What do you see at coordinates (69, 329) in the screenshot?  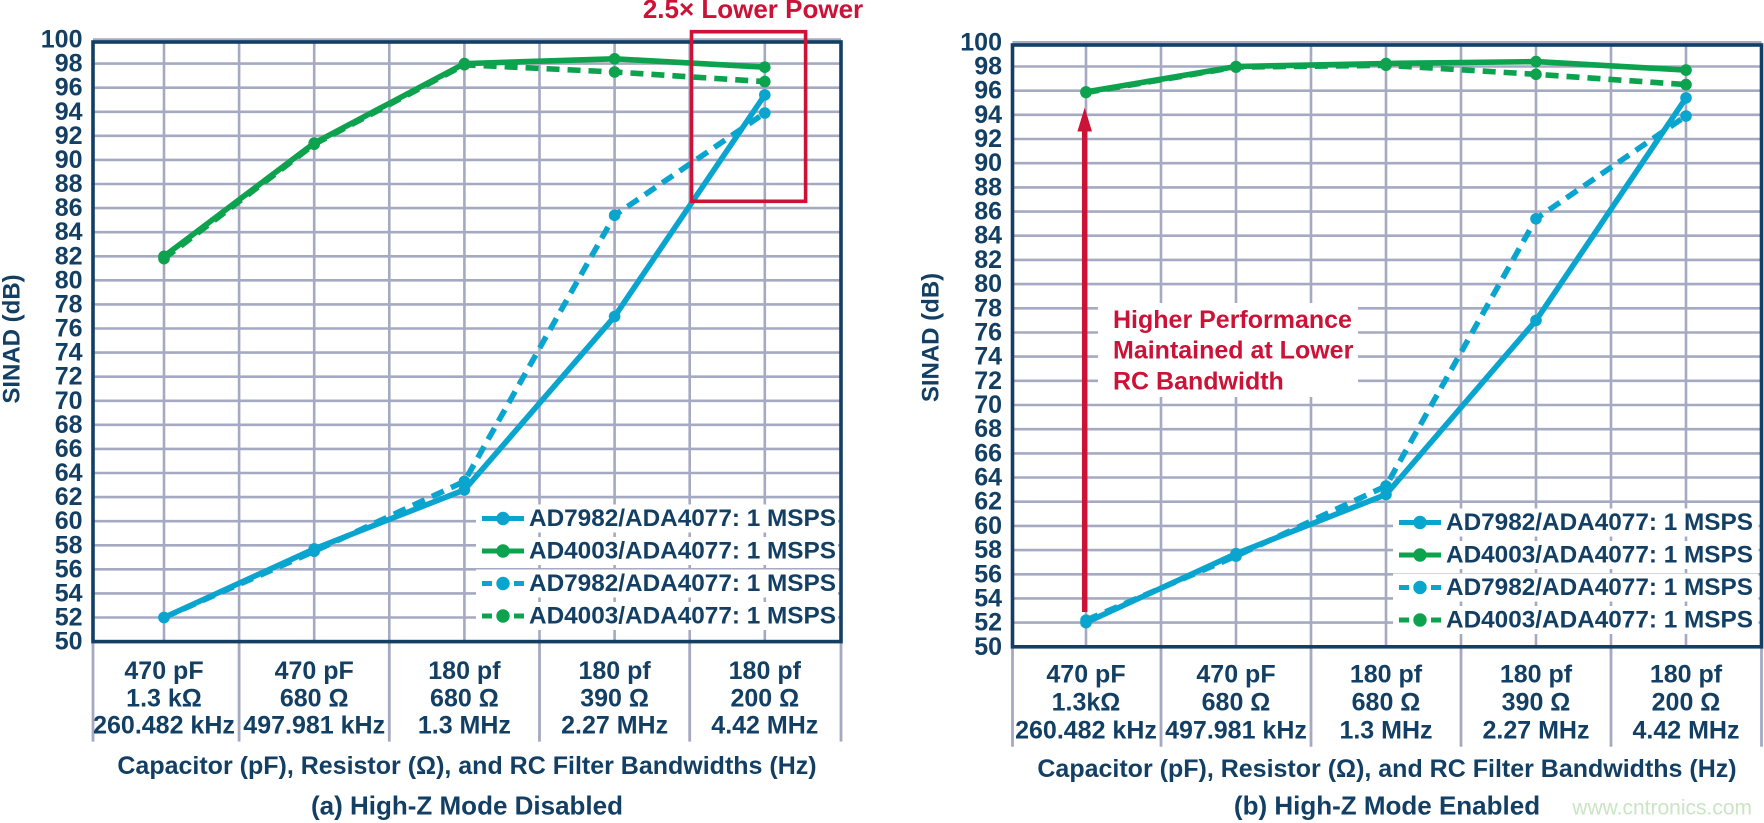 I see `svg-text: 76` at bounding box center [69, 329].